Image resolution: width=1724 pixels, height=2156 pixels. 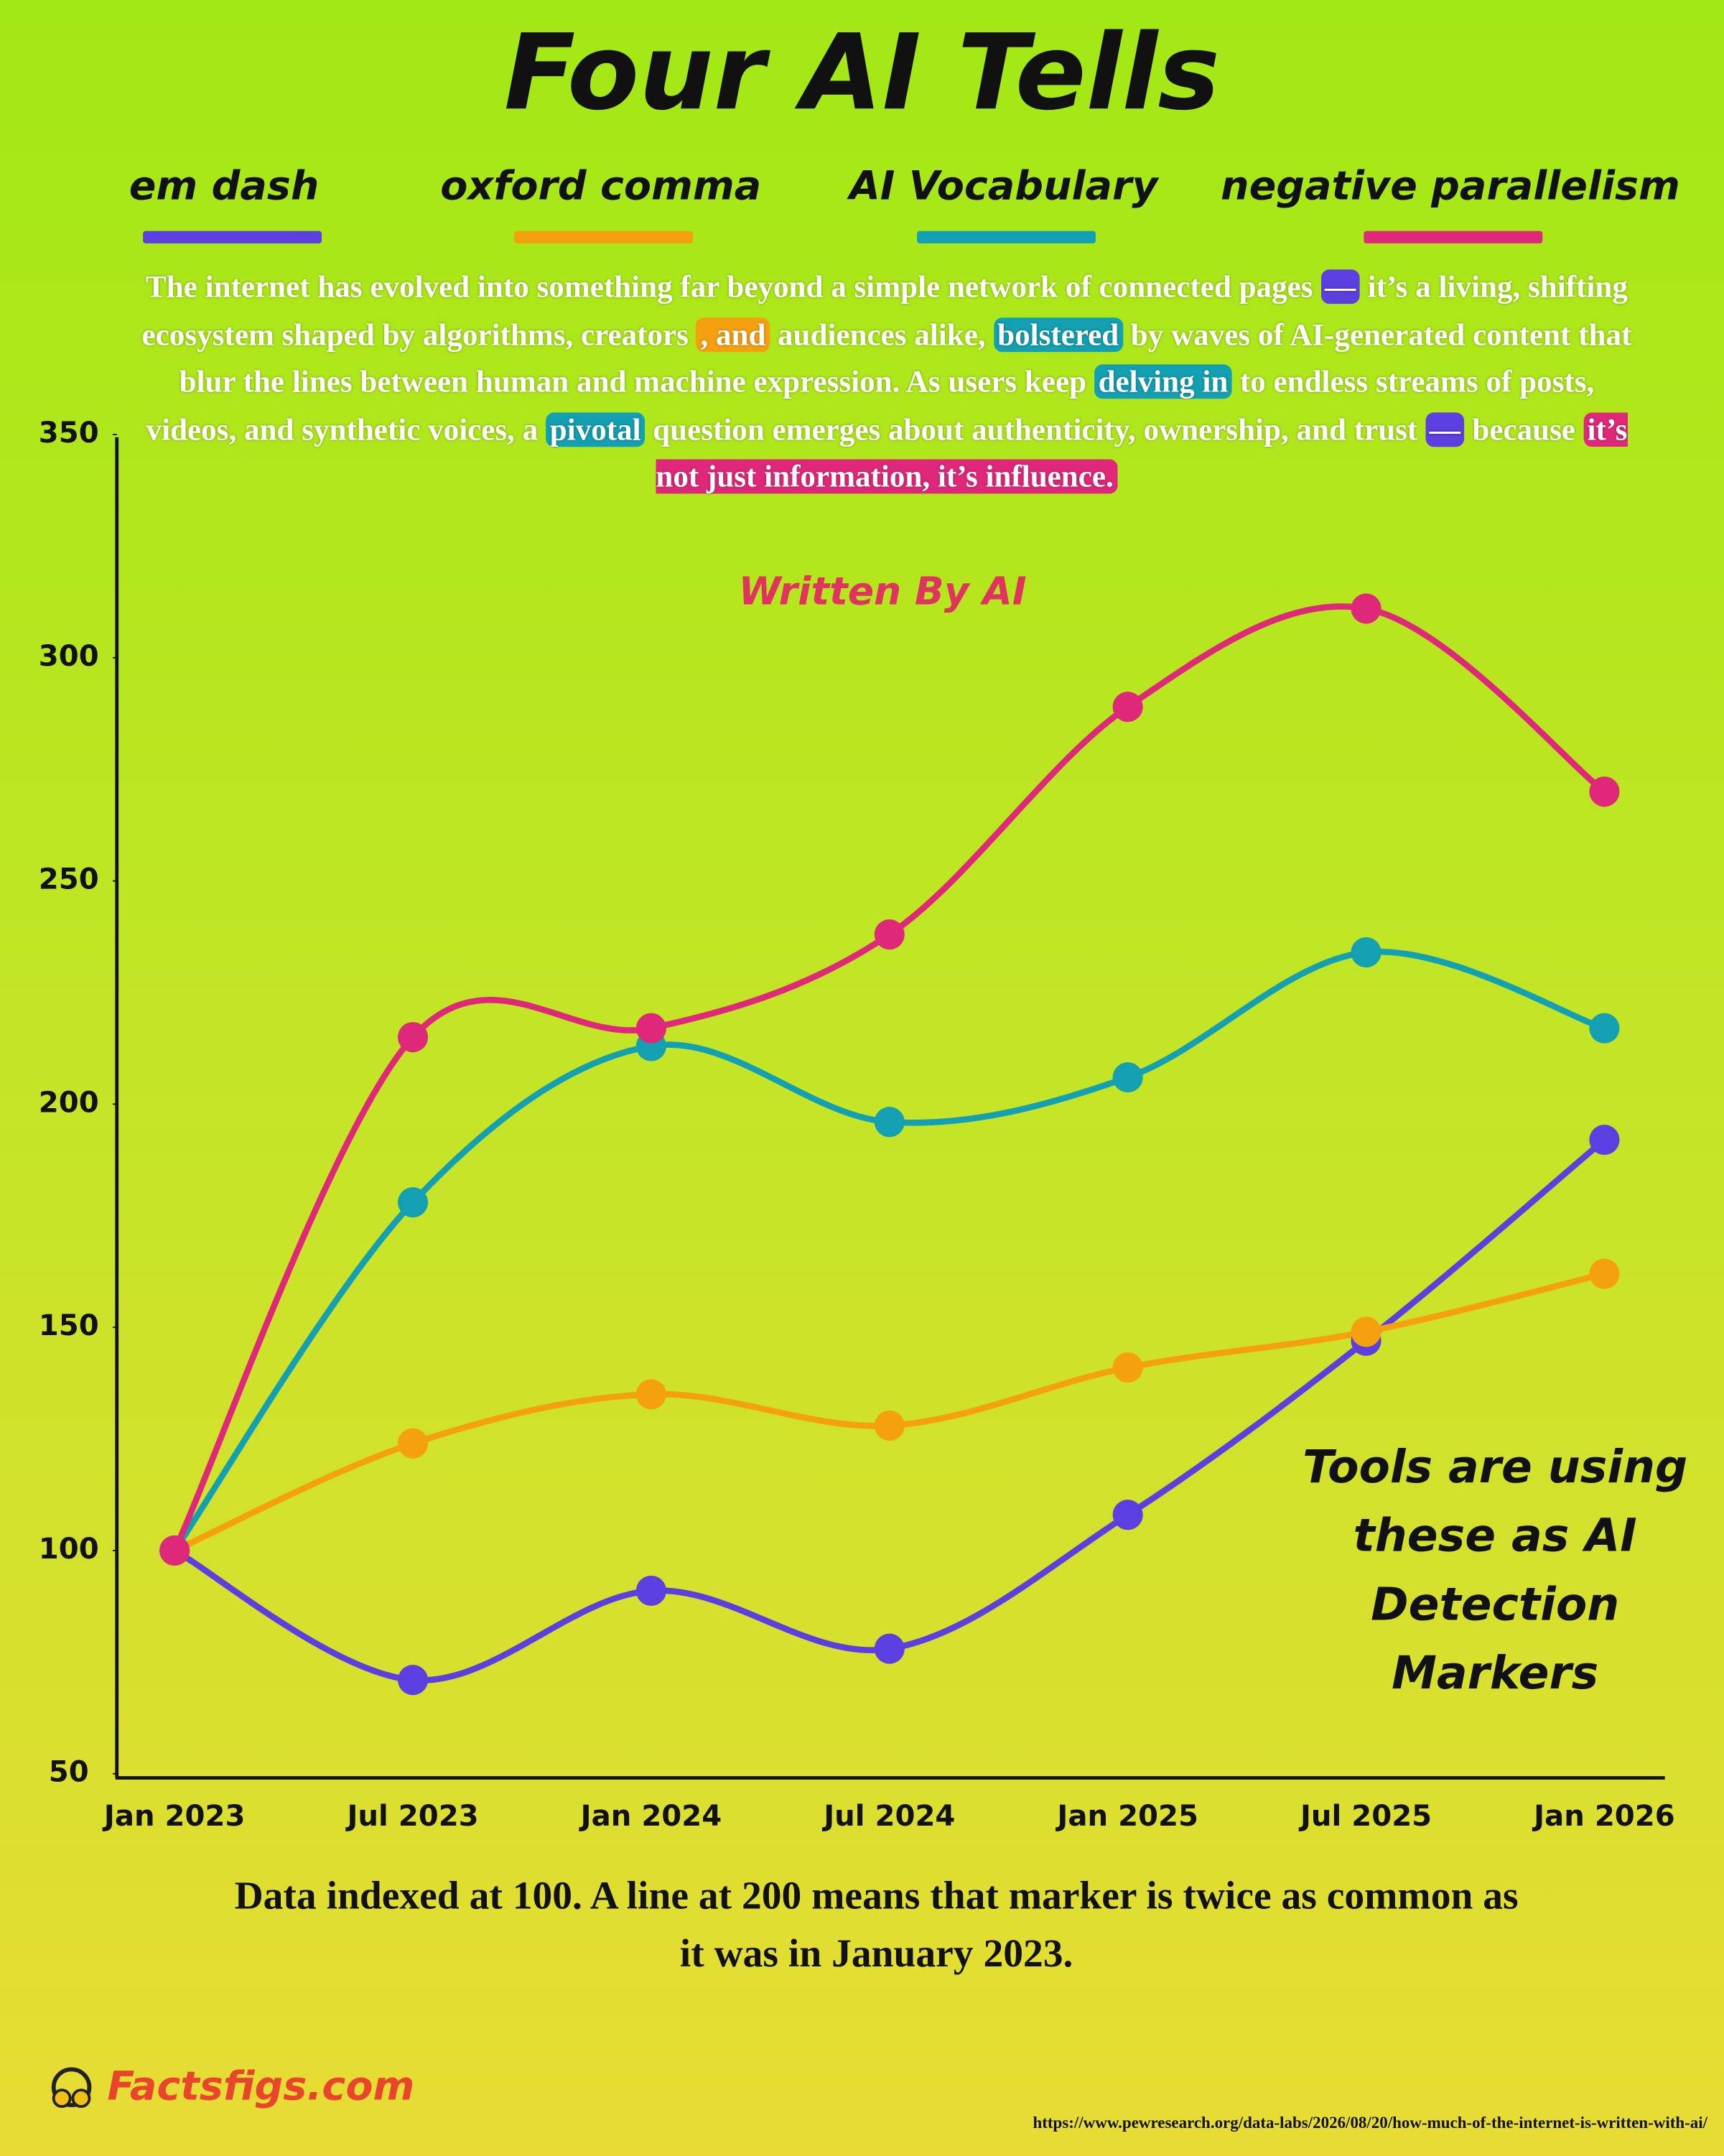 What do you see at coordinates (600, 185) in the screenshot?
I see `legend-label: oxford comma` at bounding box center [600, 185].